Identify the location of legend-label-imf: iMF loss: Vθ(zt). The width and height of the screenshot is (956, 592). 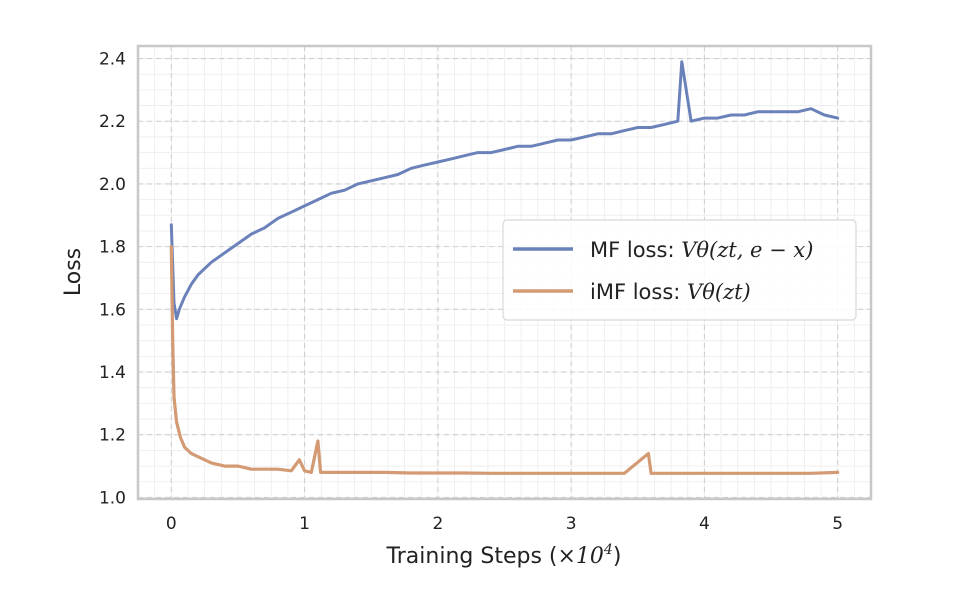
(670, 292).